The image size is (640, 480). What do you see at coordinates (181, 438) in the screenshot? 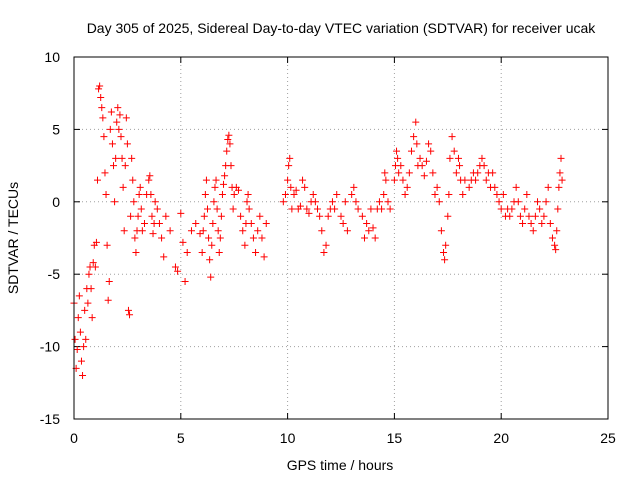
I see `x-tick-label: 5` at bounding box center [181, 438].